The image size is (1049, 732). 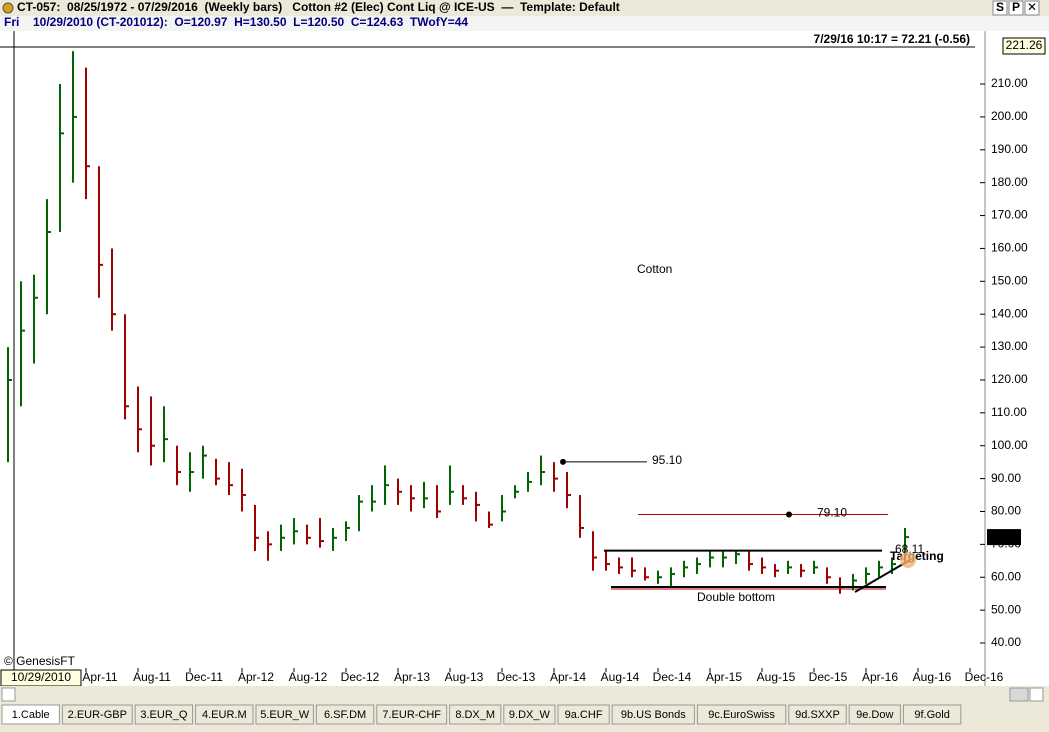 What do you see at coordinates (1009, 412) in the screenshot?
I see `y-tick-label: 110.00` at bounding box center [1009, 412].